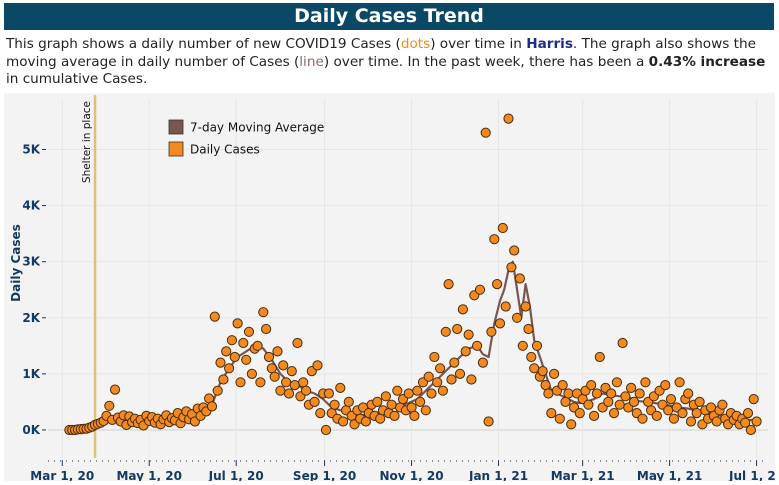 The height and width of the screenshot is (485, 779). I want to click on legend-label: 7-day Moving Average, so click(257, 128).